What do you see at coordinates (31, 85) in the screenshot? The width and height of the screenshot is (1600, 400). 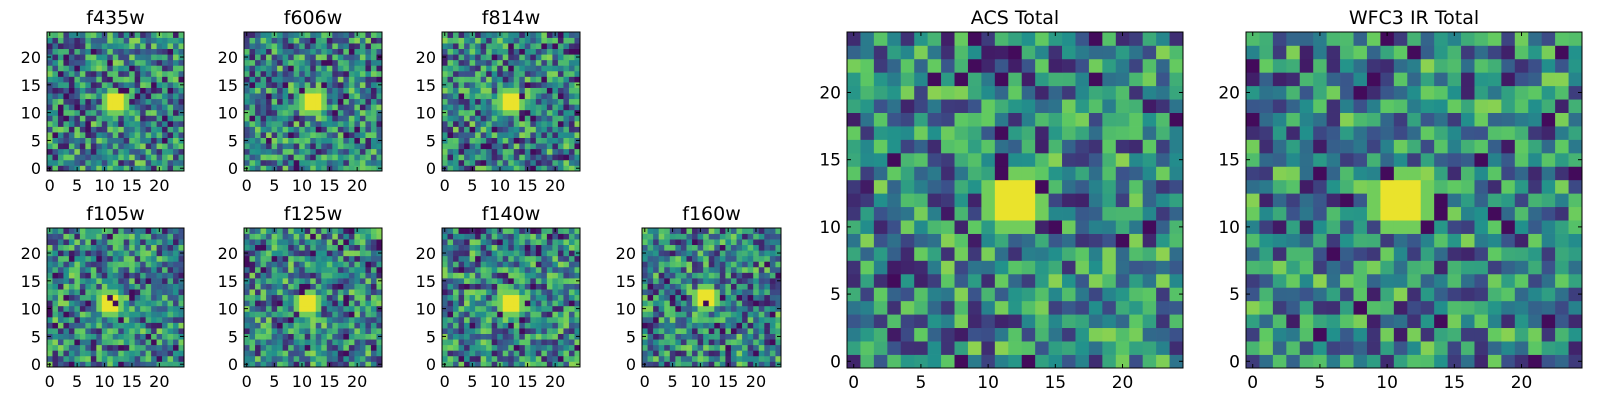 I see `y-tick-label: 15` at bounding box center [31, 85].